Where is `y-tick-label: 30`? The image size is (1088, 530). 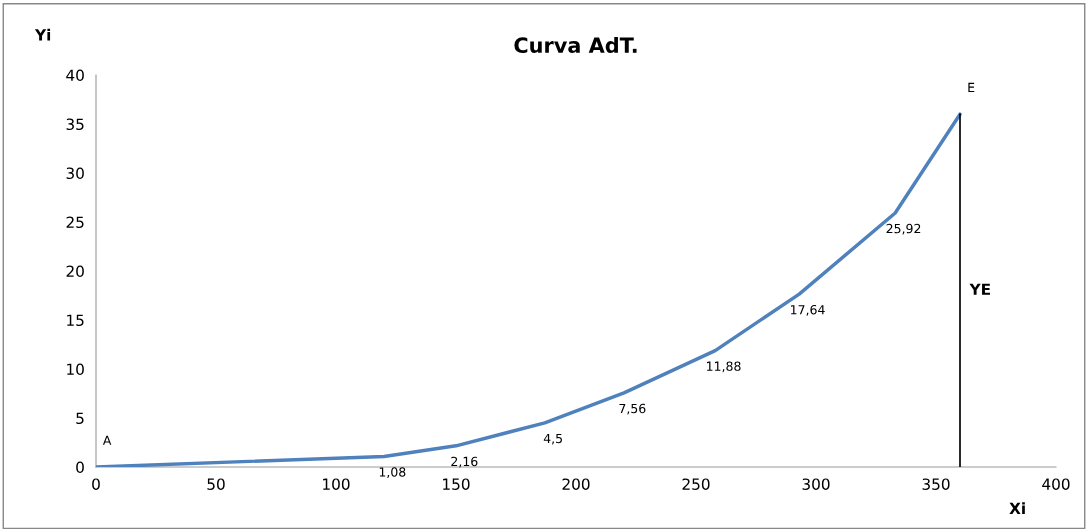 y-tick-label: 30 is located at coordinates (75, 173).